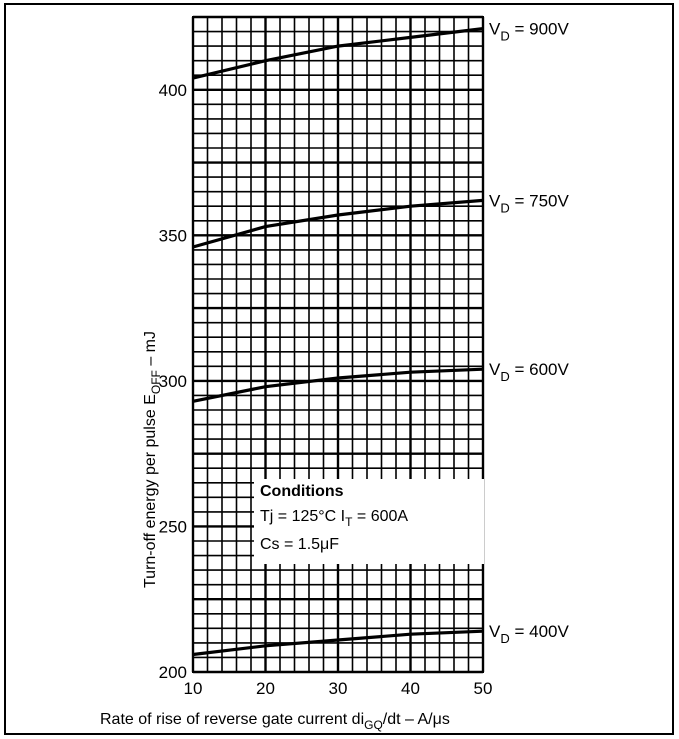  Describe the element at coordinates (173, 90) in the screenshot. I see `y-tick-label: 400` at that location.